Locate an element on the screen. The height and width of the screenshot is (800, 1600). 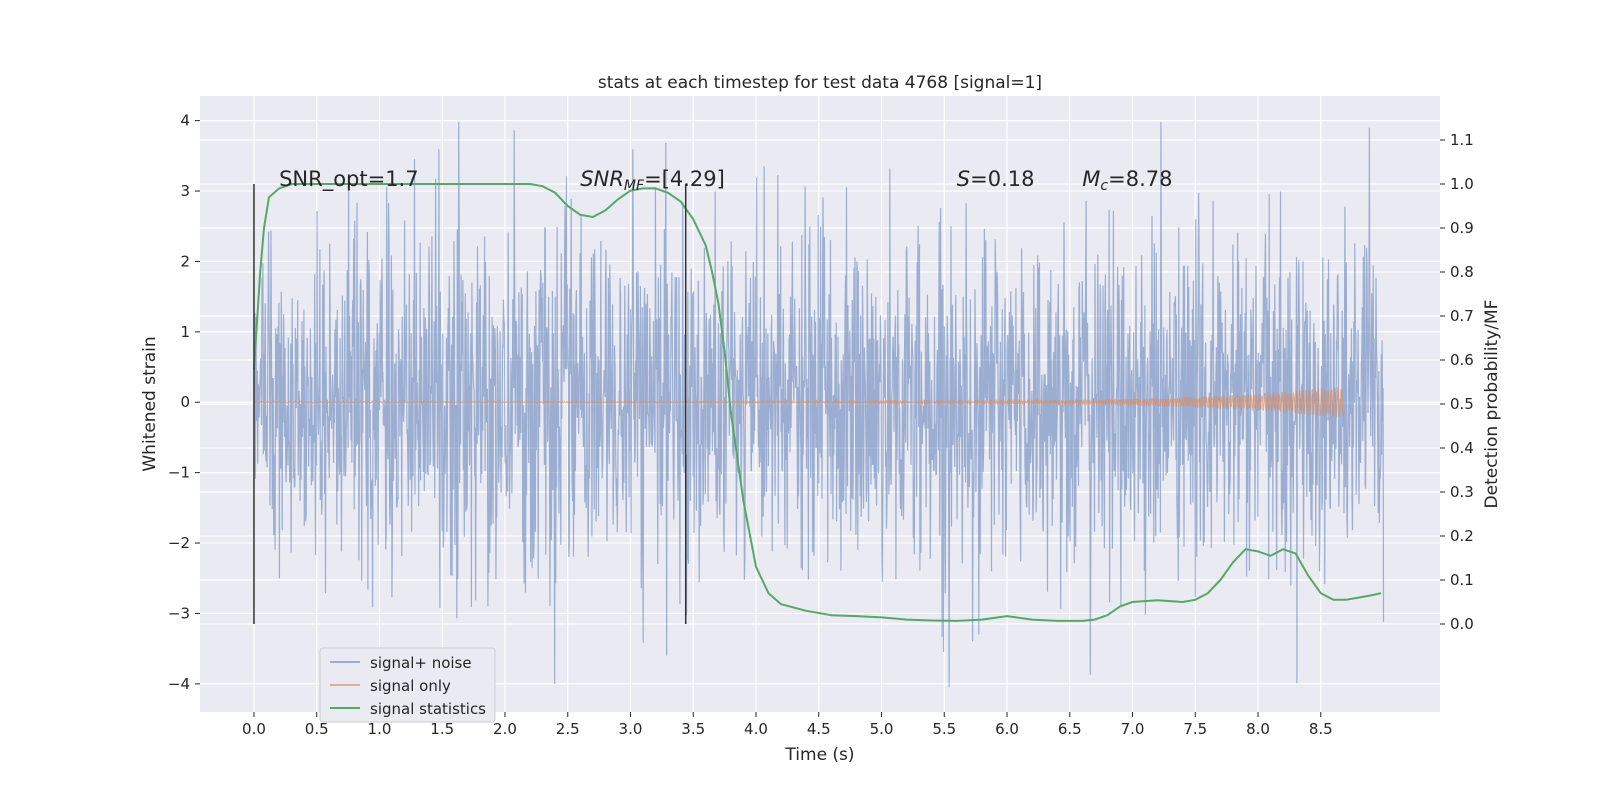
y2-tick-label: 0.6 is located at coordinates (1462, 360).